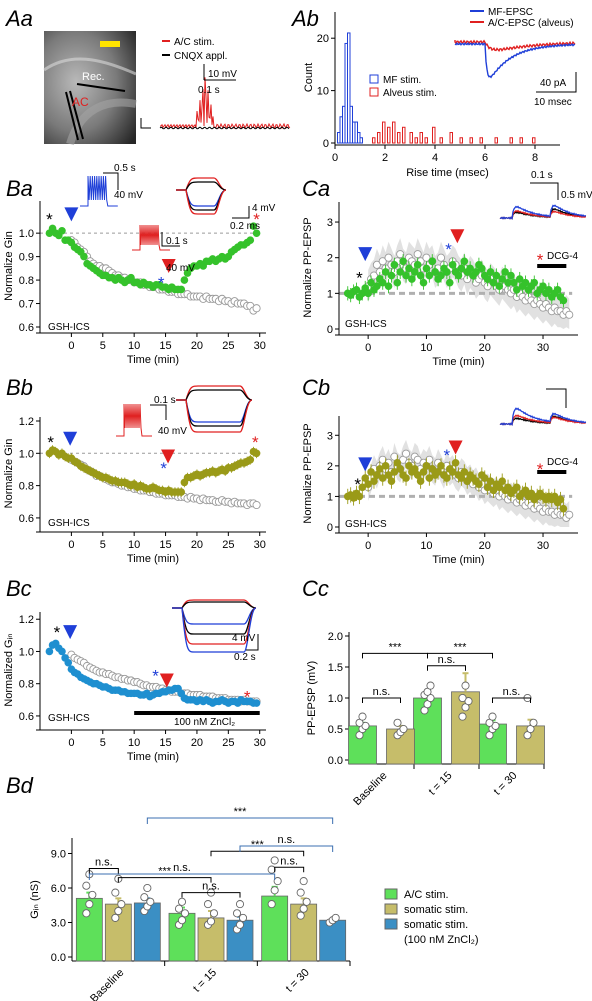 The width and height of the screenshot is (592, 1001). What do you see at coordinates (436, 910) in the screenshot?
I see `legend-label: somatic stim.` at bounding box center [436, 910].